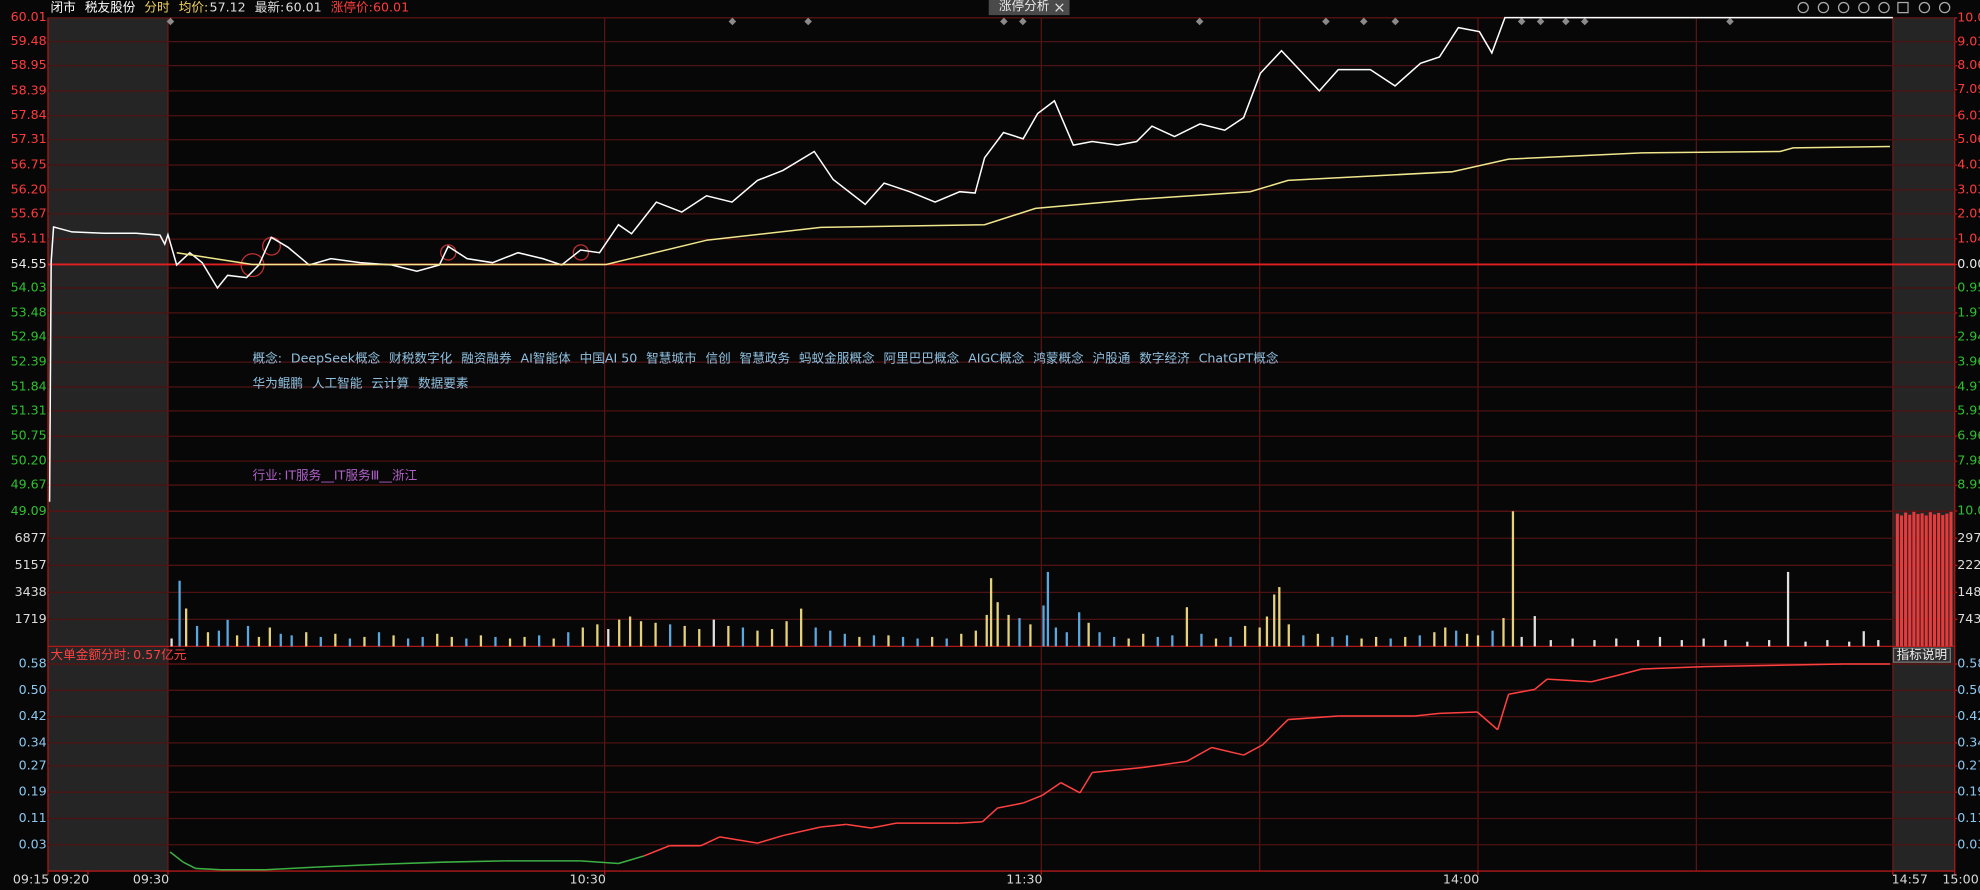 The width and height of the screenshot is (1980, 890). I want to click on concept: 中国AI 50, so click(608, 359).